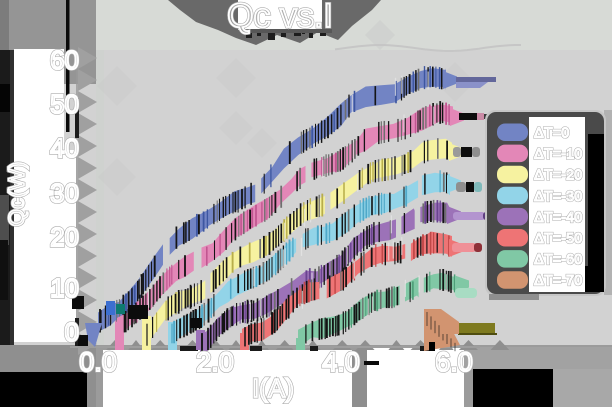 This screenshot has height=407, width=612. I want to click on svg-text: 2.0, so click(215, 362).